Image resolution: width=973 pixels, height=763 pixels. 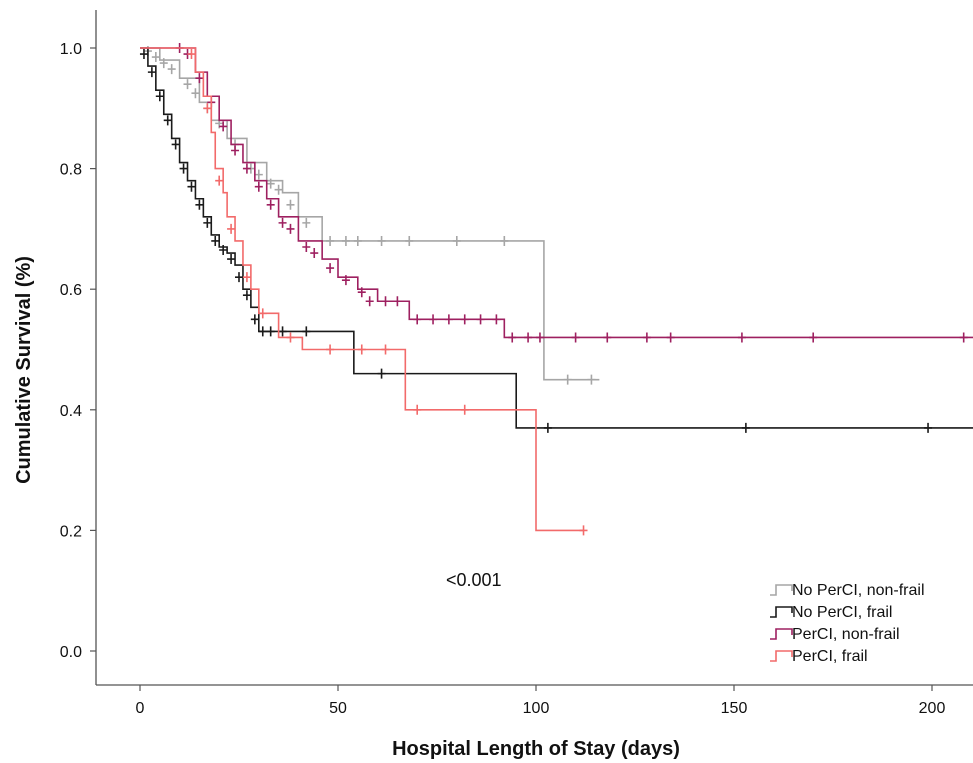 What do you see at coordinates (474, 580) in the screenshot?
I see `p-value-annotation: <0.001` at bounding box center [474, 580].